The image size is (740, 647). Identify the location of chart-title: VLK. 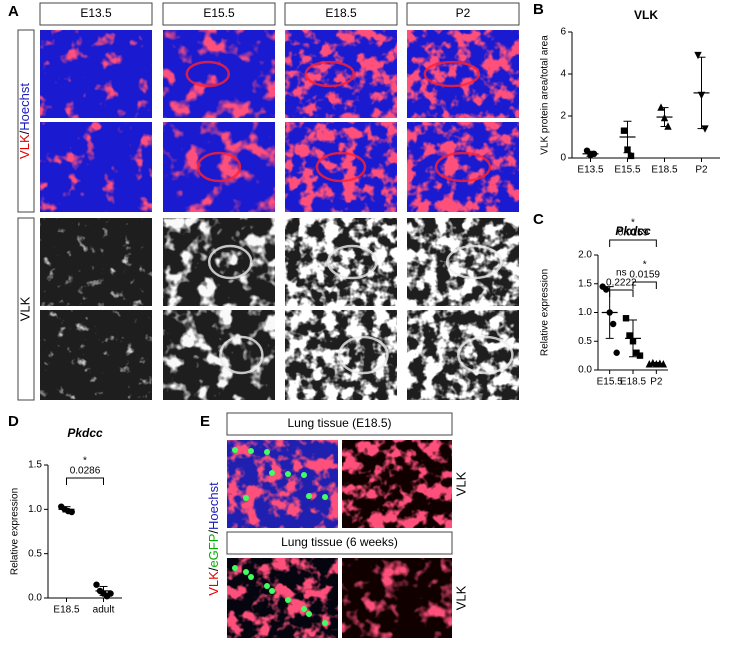
(646, 15).